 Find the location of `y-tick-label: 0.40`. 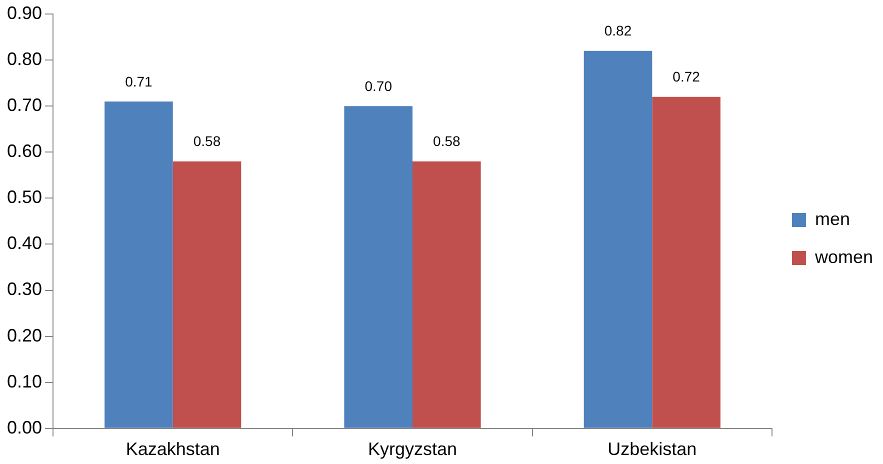

y-tick-label: 0.40 is located at coordinates (24, 243).